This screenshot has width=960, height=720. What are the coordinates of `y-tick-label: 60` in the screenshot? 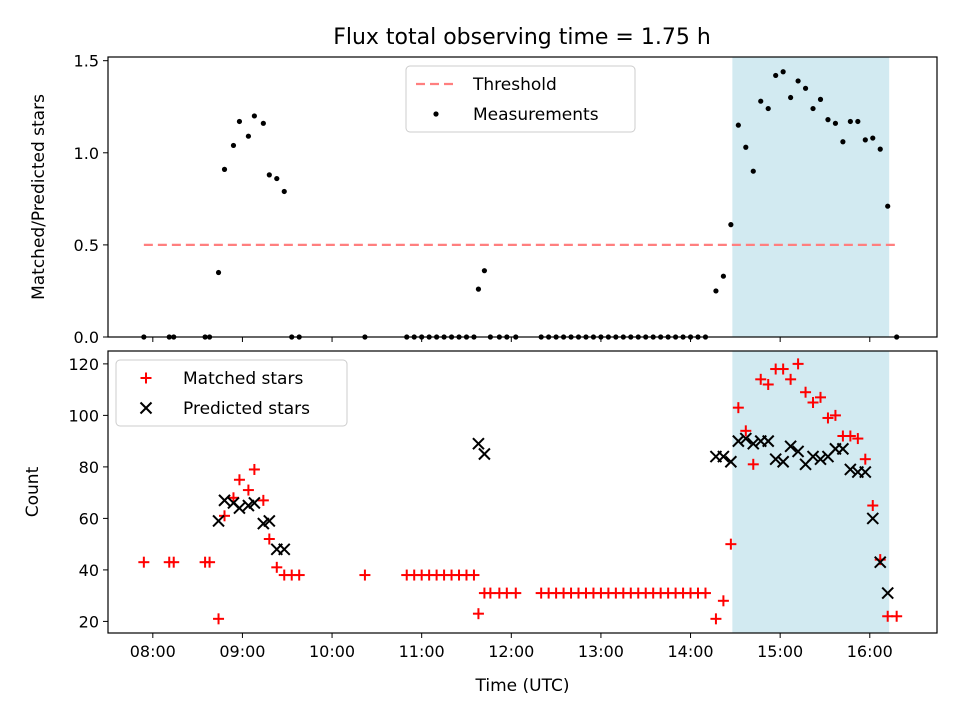 It's located at (89, 518).